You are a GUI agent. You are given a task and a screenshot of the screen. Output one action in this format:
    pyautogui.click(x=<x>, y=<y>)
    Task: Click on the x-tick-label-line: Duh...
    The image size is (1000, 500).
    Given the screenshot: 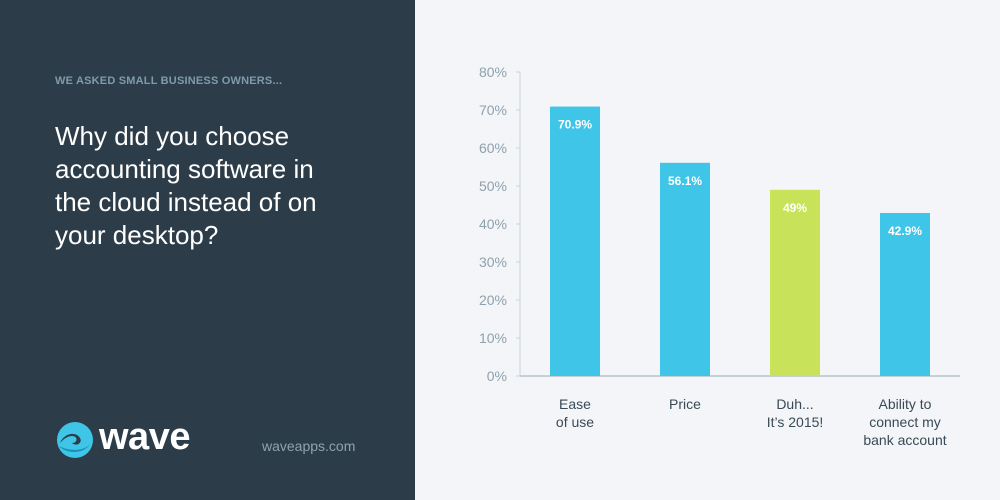 What is the action you would take?
    pyautogui.click(x=794, y=404)
    